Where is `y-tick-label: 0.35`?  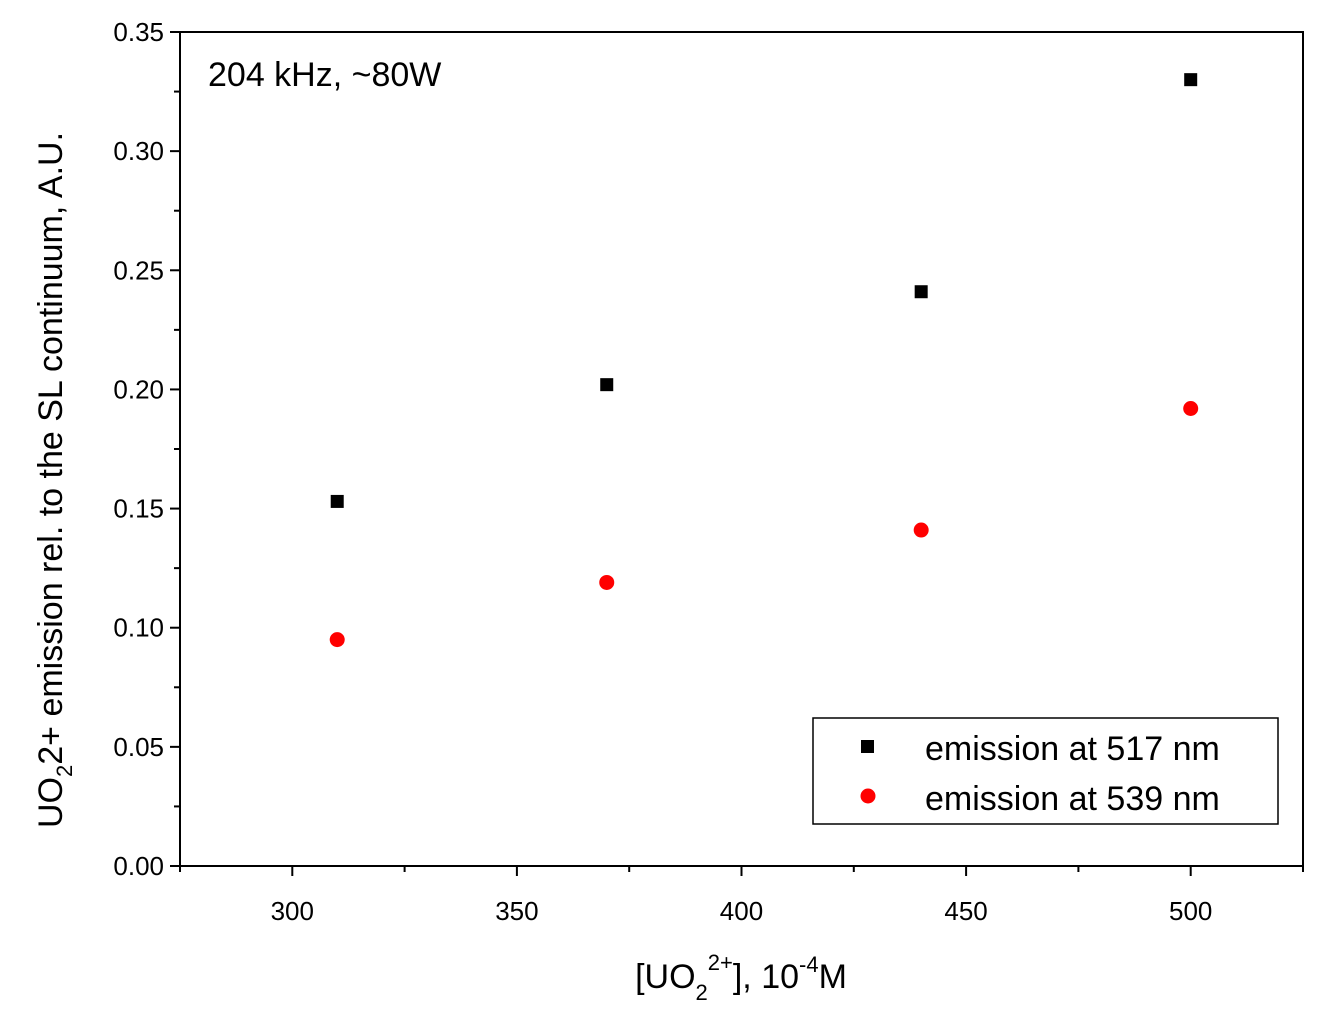
y-tick-label: 0.35 is located at coordinates (138, 32).